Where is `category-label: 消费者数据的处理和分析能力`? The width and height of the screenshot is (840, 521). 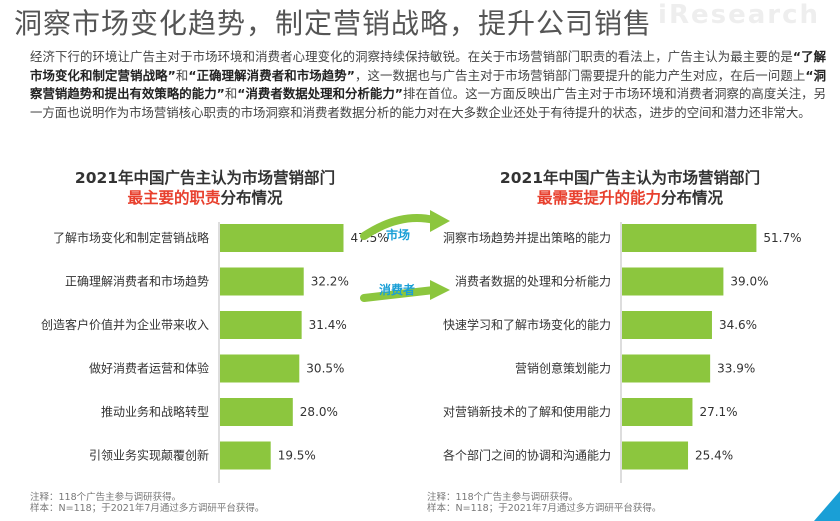 category-label: 消费者数据的处理和分析能力 is located at coordinates (533, 281).